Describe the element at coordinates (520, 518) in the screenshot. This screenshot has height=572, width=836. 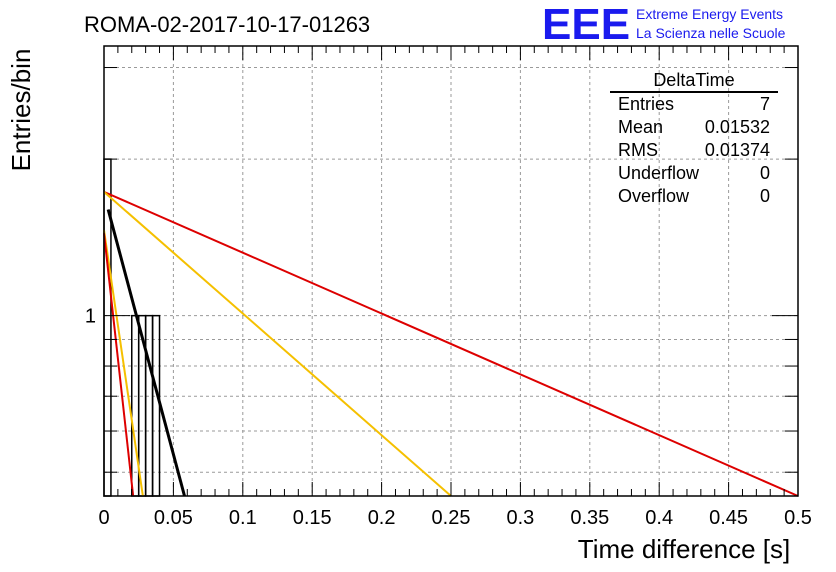
I see `x-tick-label: 0.3` at that location.